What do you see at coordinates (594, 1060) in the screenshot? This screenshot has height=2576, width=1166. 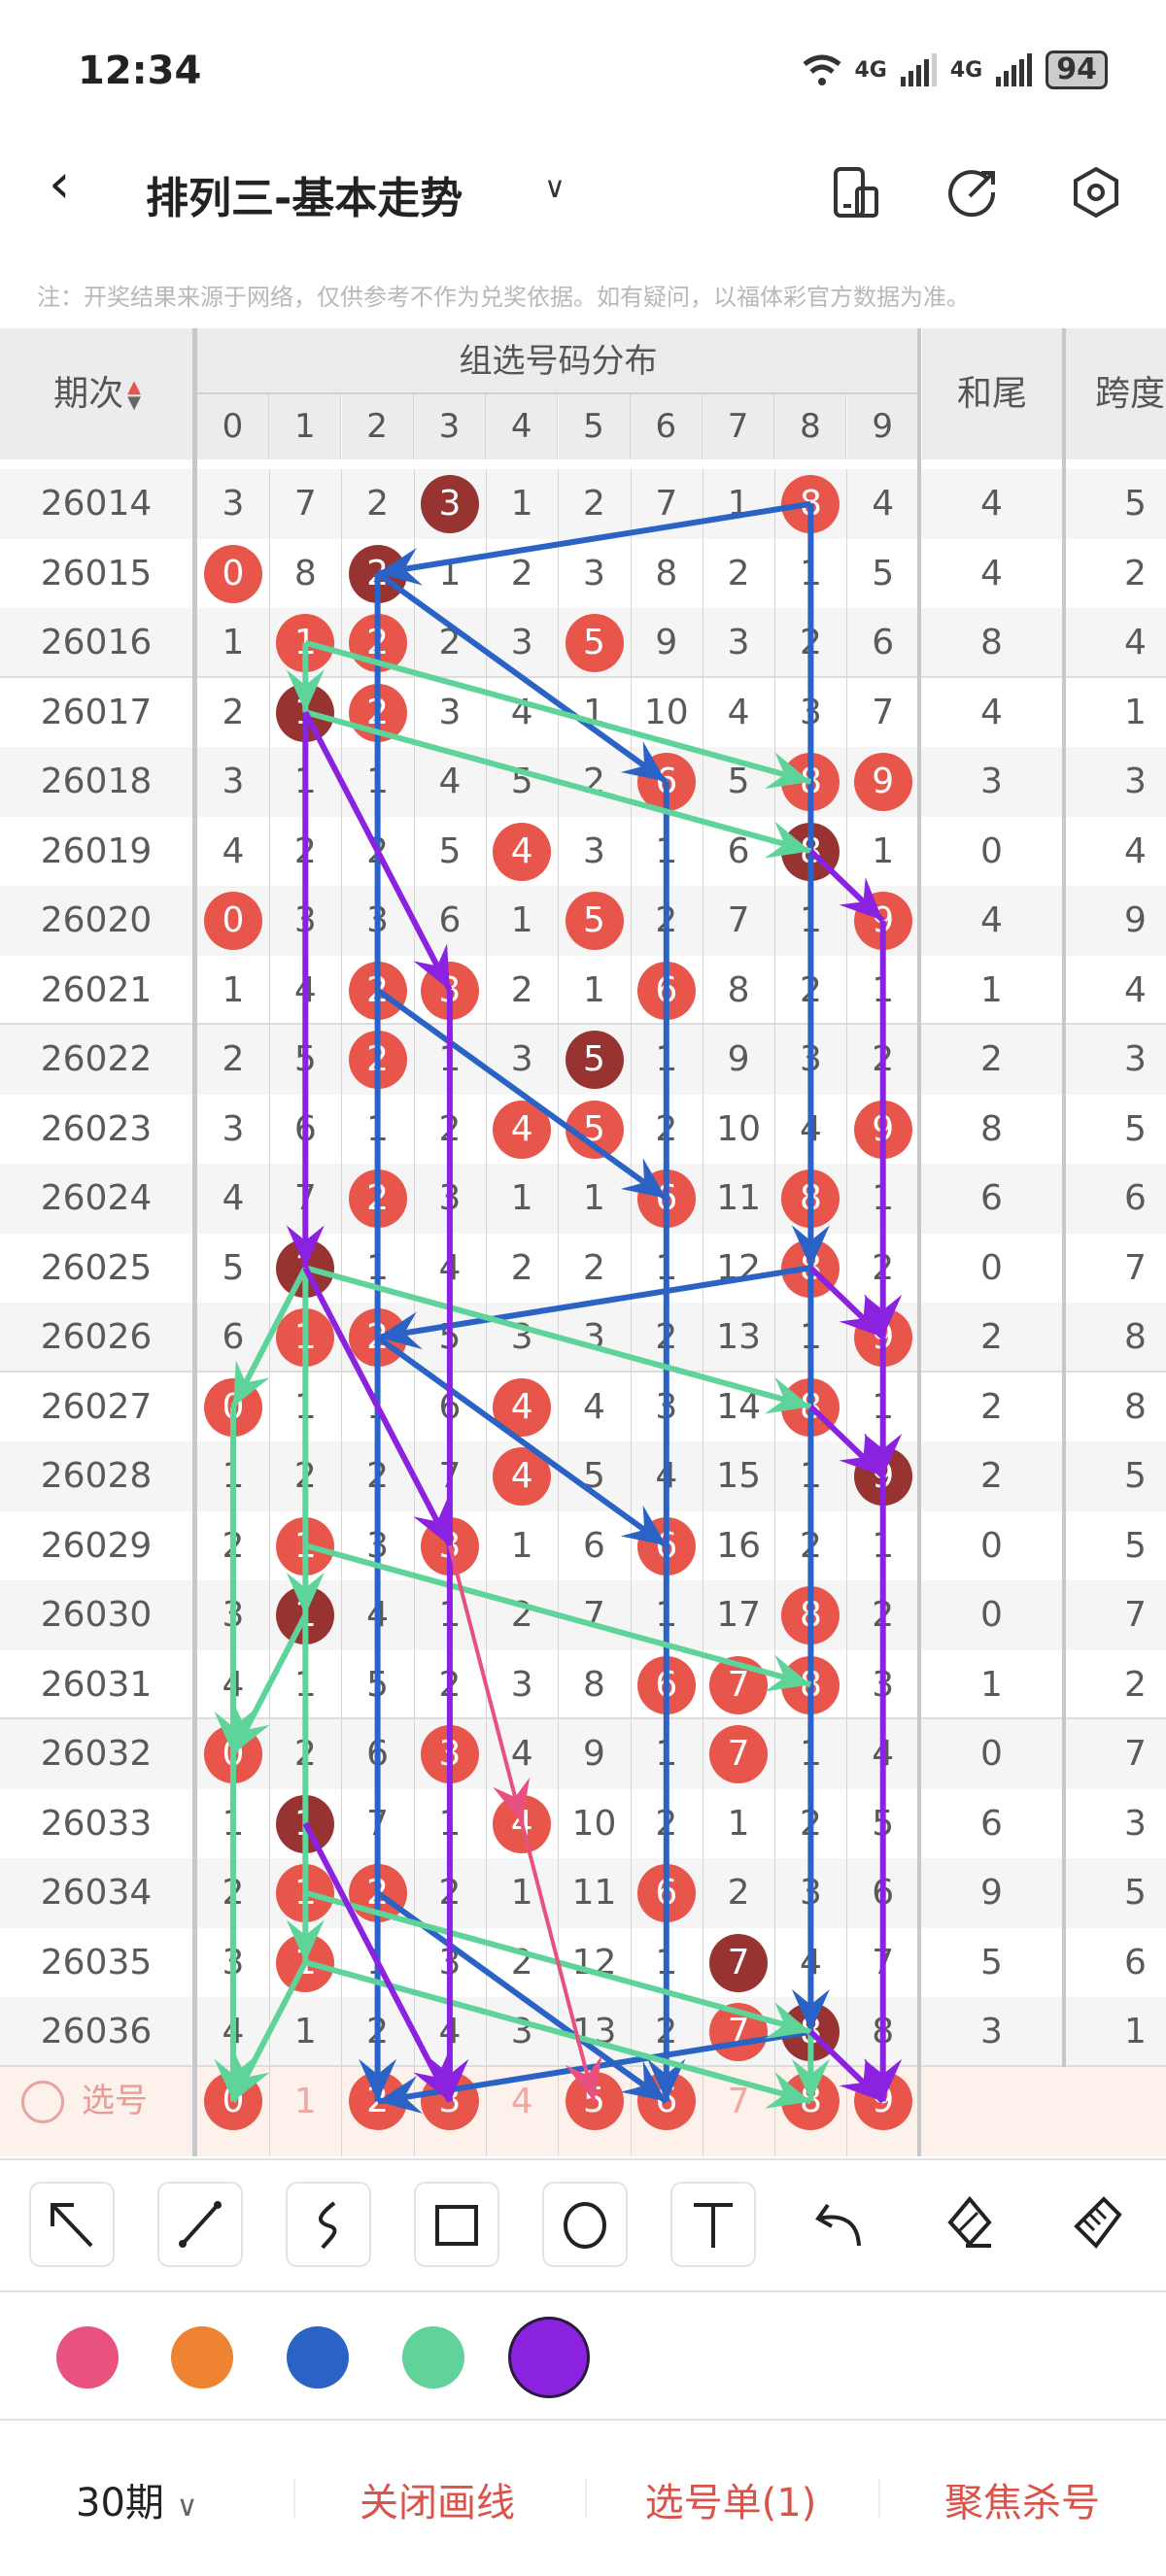 I see `repeat-ball: 5` at bounding box center [594, 1060].